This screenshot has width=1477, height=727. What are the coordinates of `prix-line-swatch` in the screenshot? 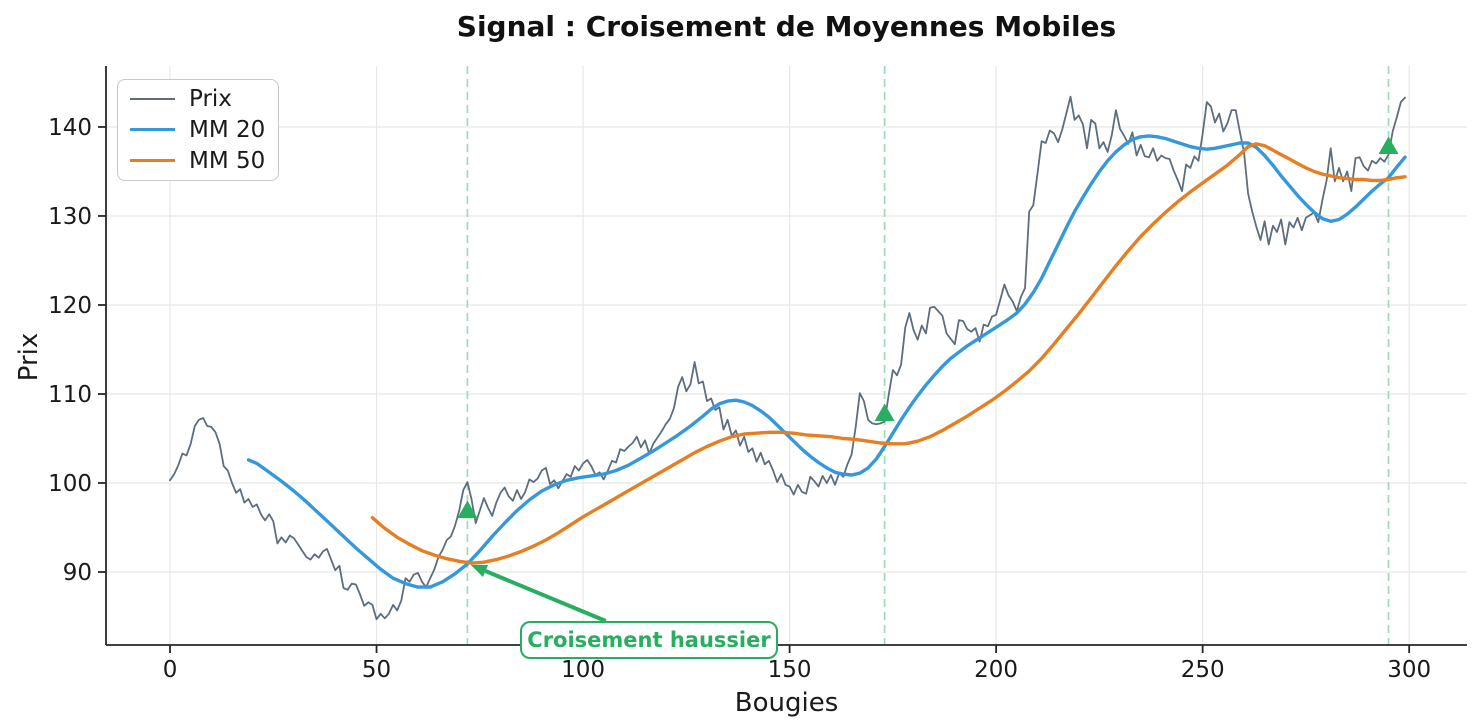 It's located at (152, 99).